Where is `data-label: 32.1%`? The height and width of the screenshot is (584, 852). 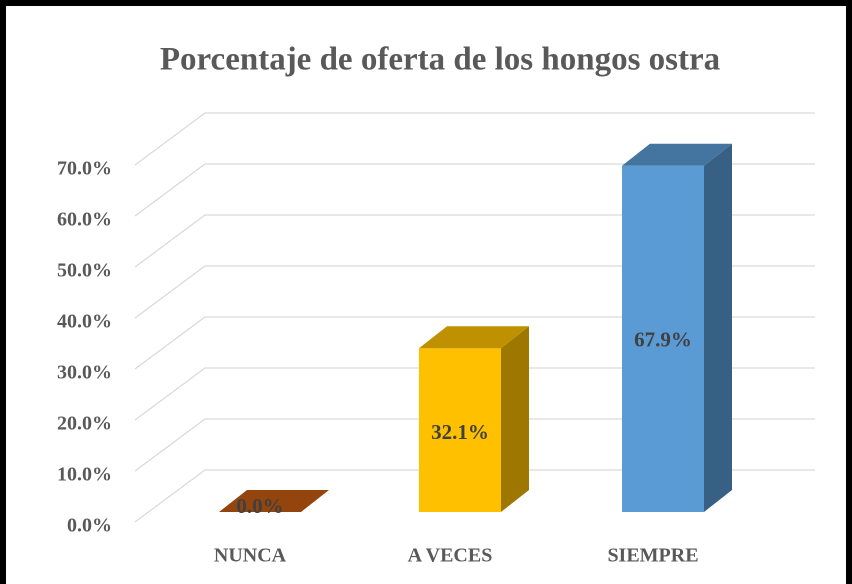
data-label: 32.1% is located at coordinates (460, 432).